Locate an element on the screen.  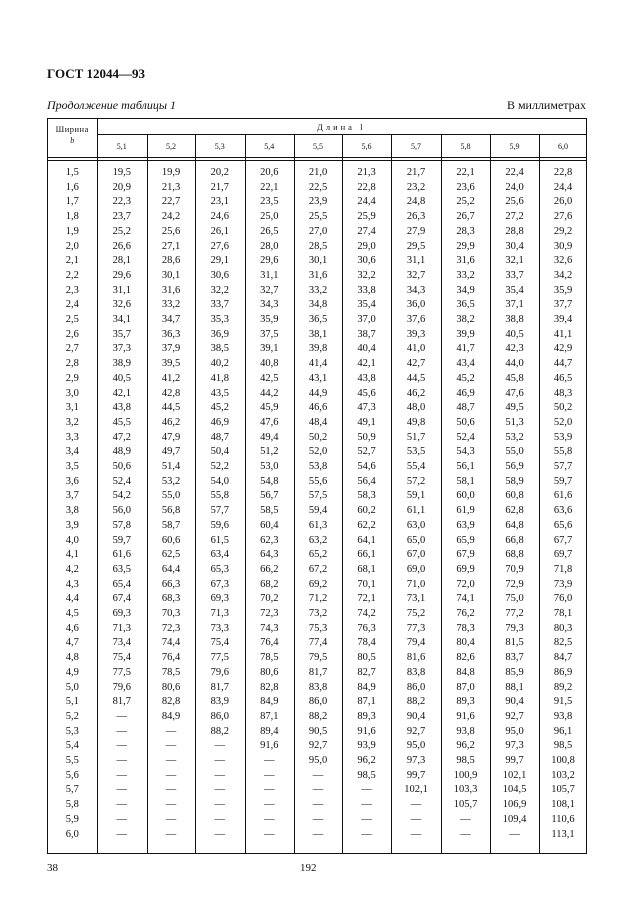
table-cell: 46,6 is located at coordinates (318, 408).